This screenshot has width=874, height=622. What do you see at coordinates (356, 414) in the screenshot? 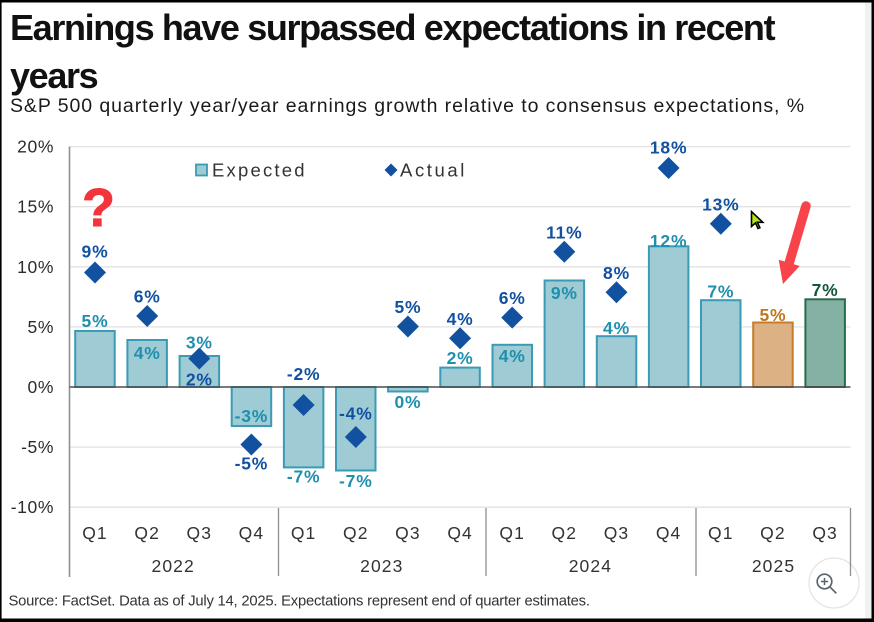
I see `svg-text: -4%` at bounding box center [356, 414].